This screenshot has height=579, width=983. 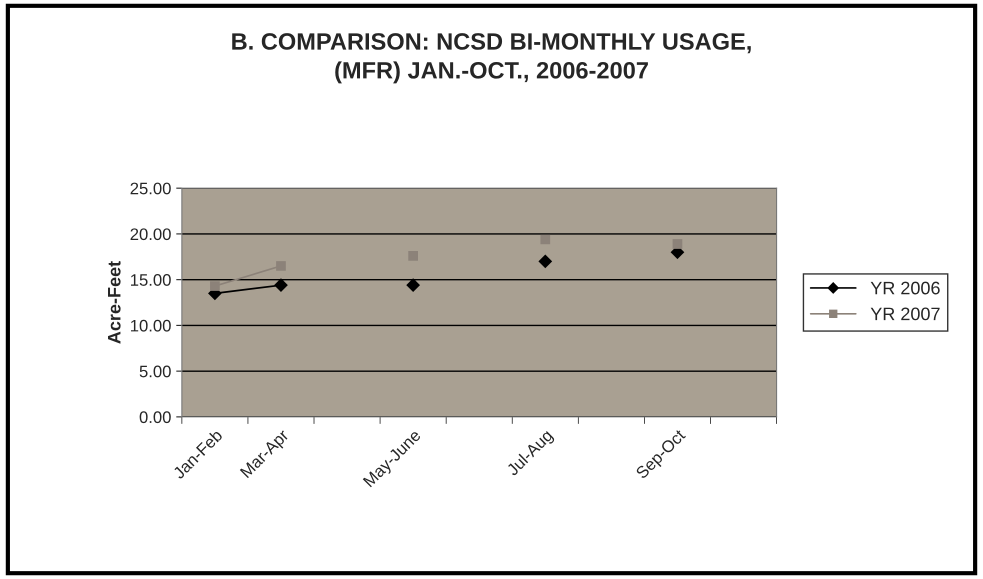 I want to click on y-tick-label: 0.00, so click(x=155, y=417).